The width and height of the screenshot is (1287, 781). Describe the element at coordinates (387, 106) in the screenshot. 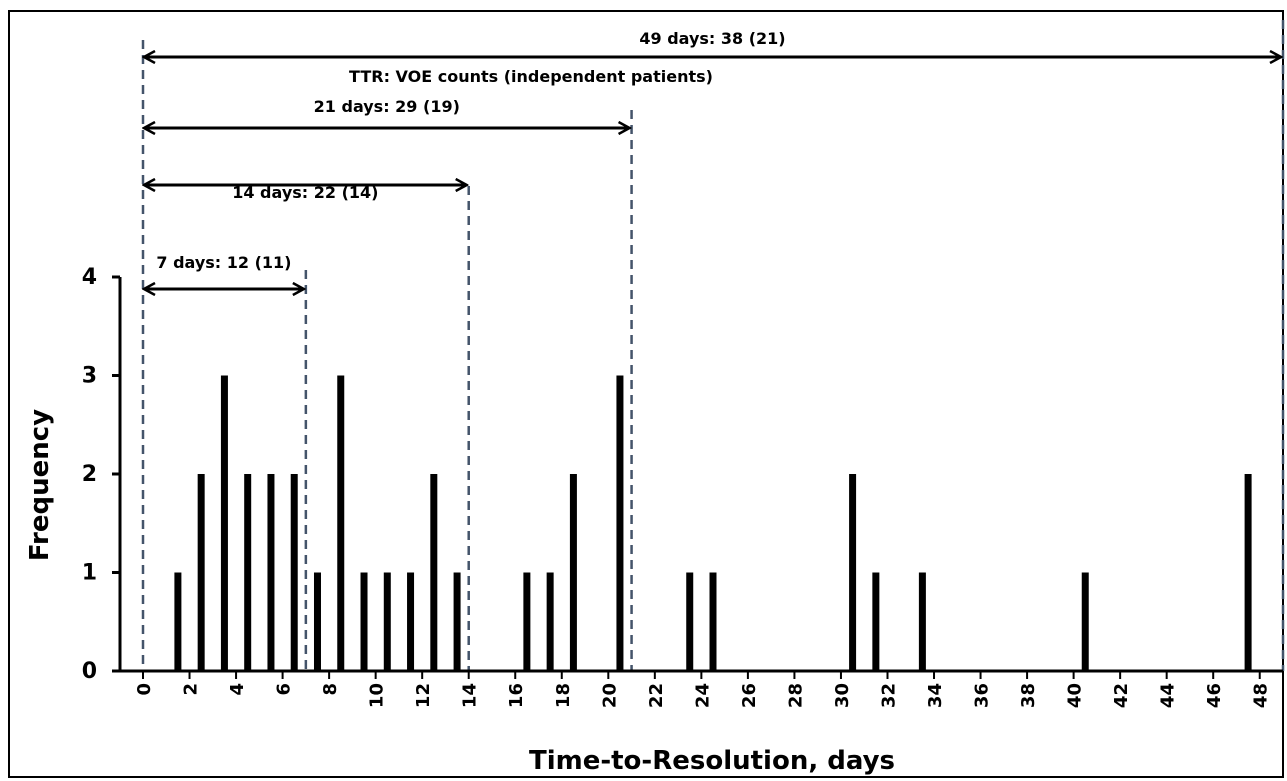

I see `label-21-days: 21 days: 29 (19)` at that location.